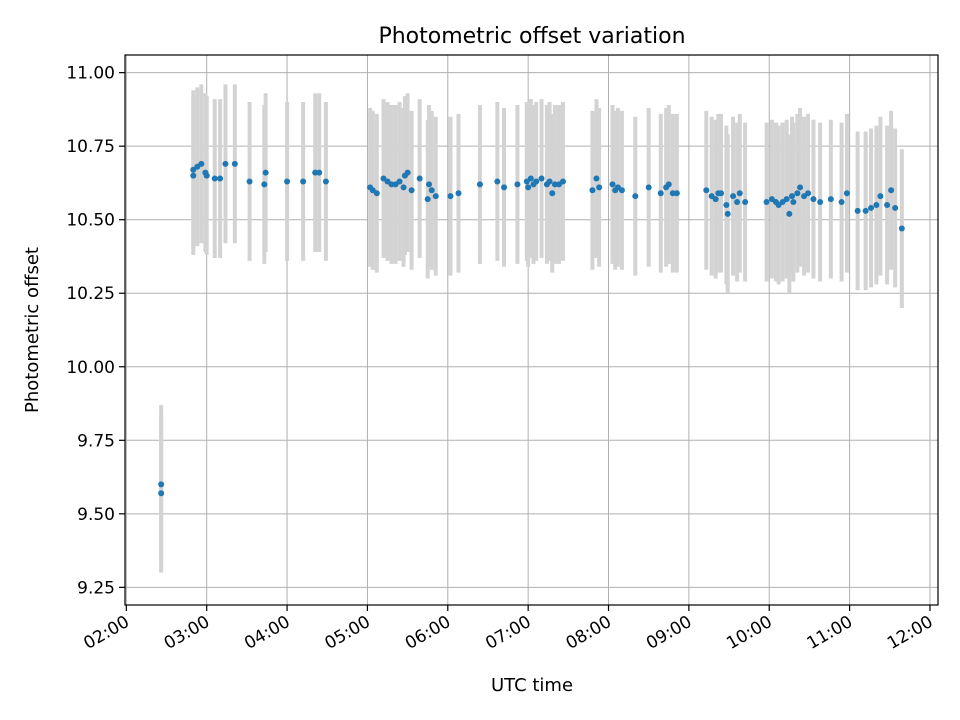 This screenshot has width=960, height=720. I want to click on y-axis: 9.25 9.50 9.75 10.00 10.25 10.50 10.75 11.00, so click(95, 331).